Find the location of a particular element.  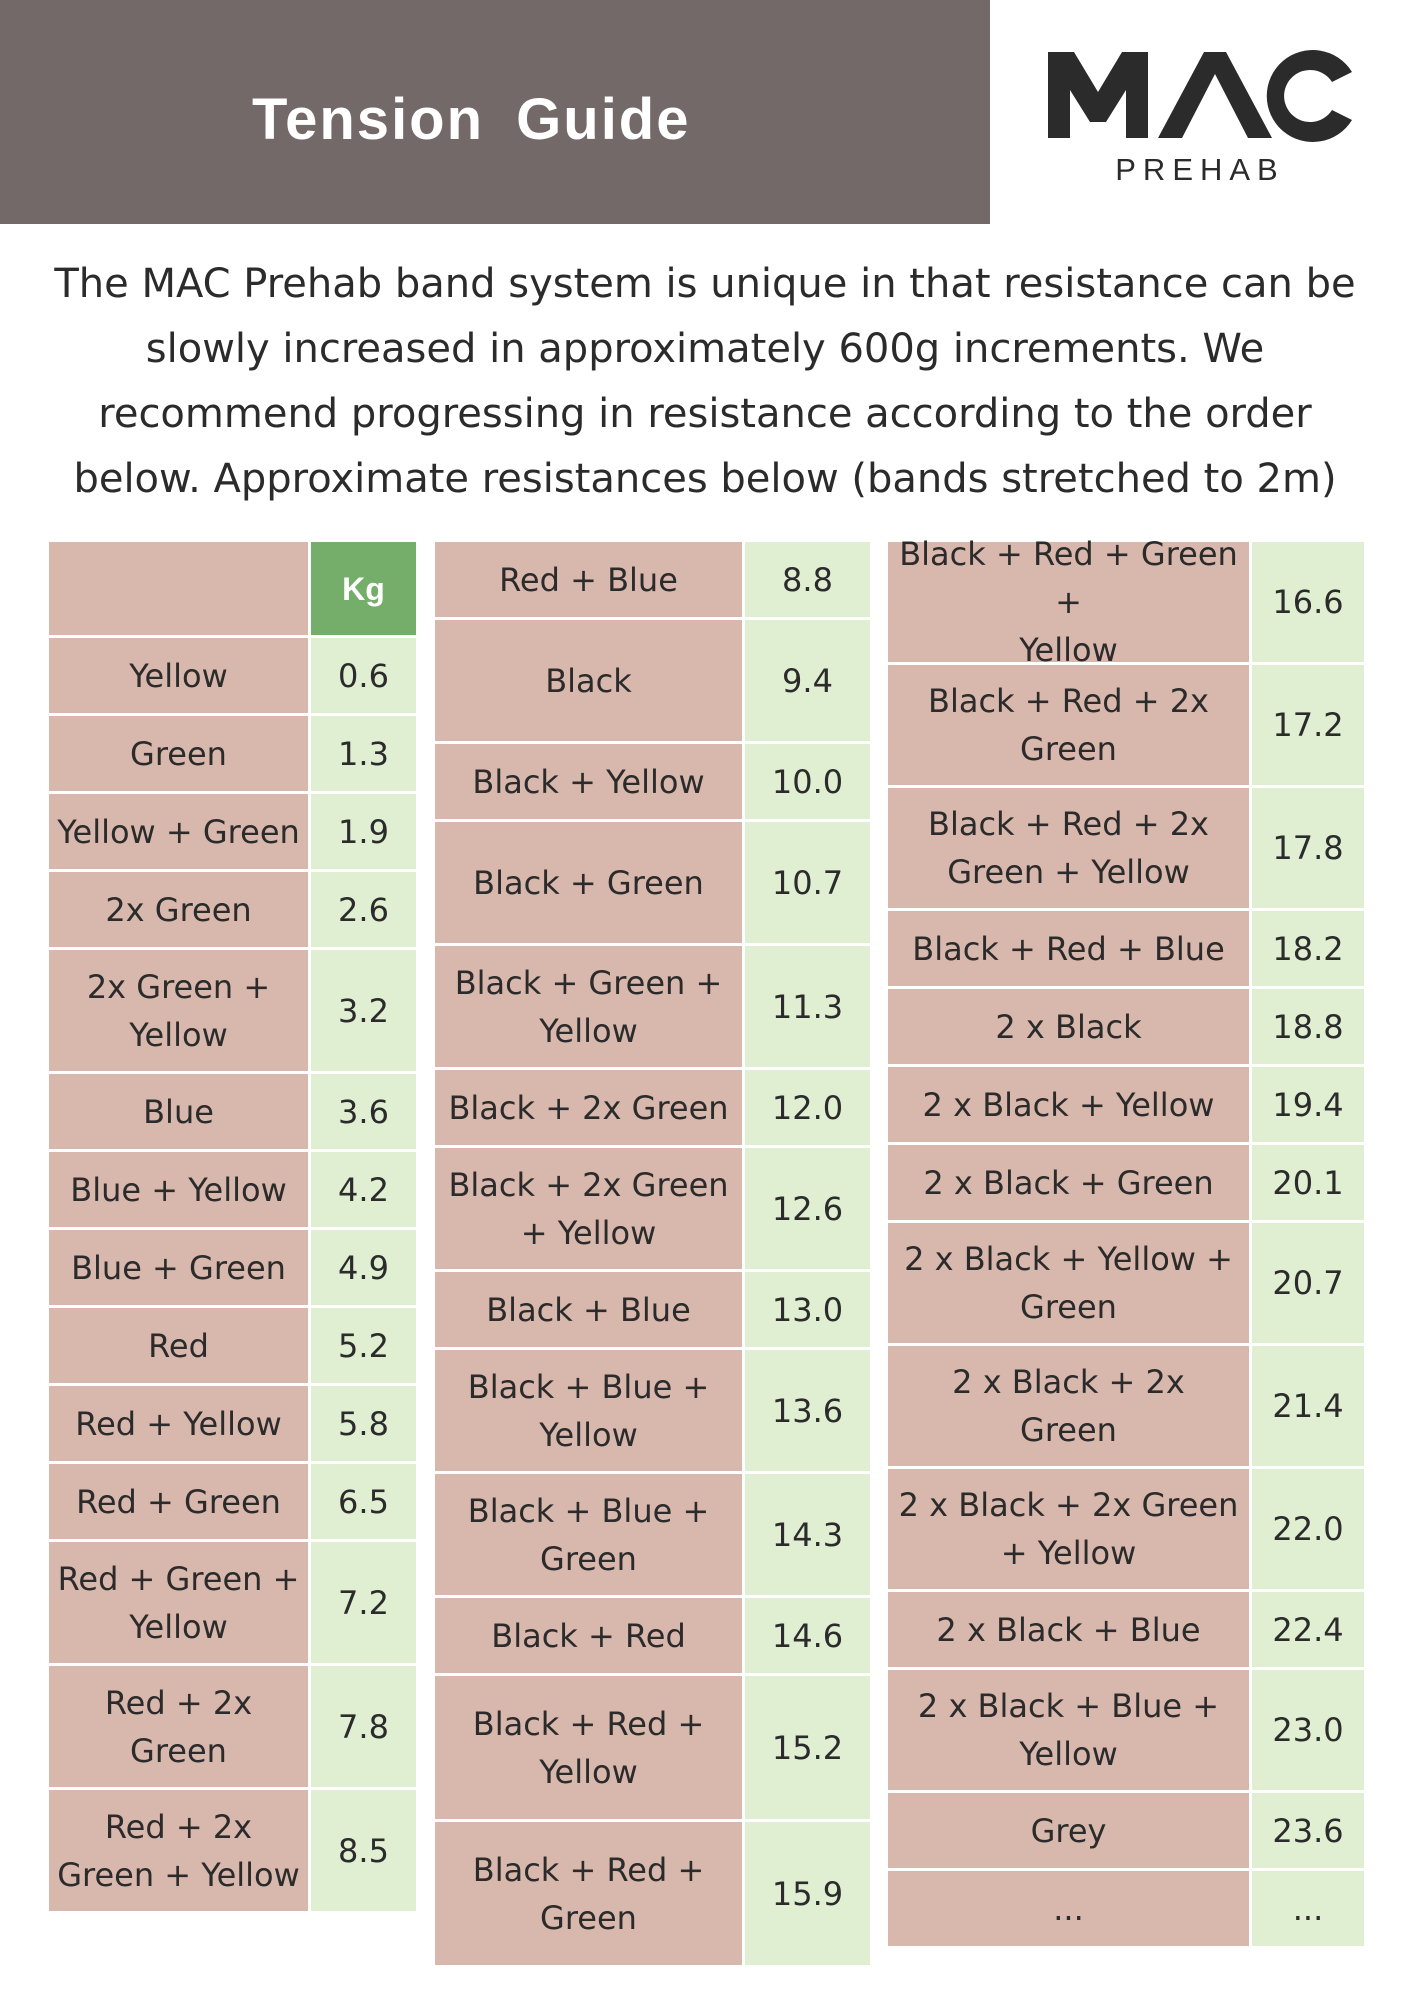

header-banner: Tension Guide is located at coordinates (495, 112).